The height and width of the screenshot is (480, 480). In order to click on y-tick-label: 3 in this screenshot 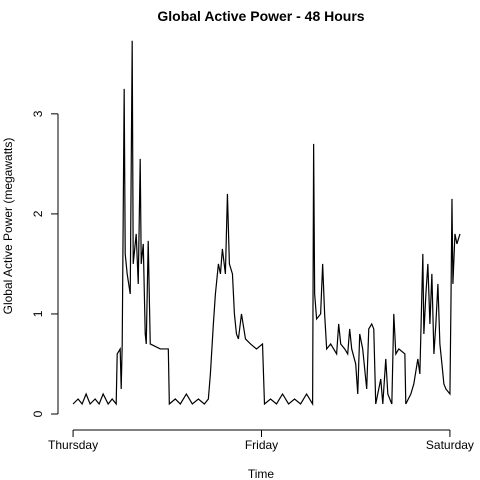, I will do `click(38, 113)`.